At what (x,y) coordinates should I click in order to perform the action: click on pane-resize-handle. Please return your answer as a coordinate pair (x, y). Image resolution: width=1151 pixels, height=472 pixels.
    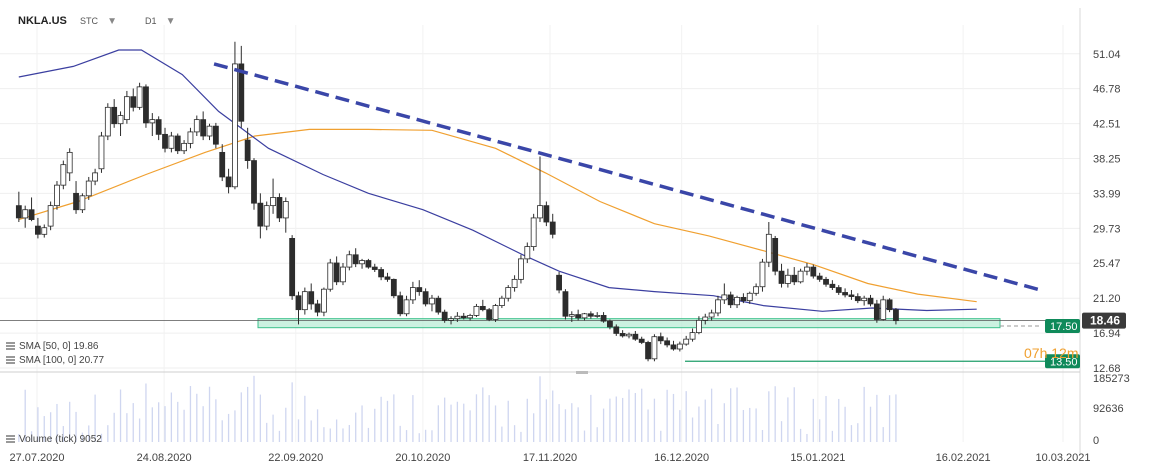
    Looking at the image, I should click on (582, 372).